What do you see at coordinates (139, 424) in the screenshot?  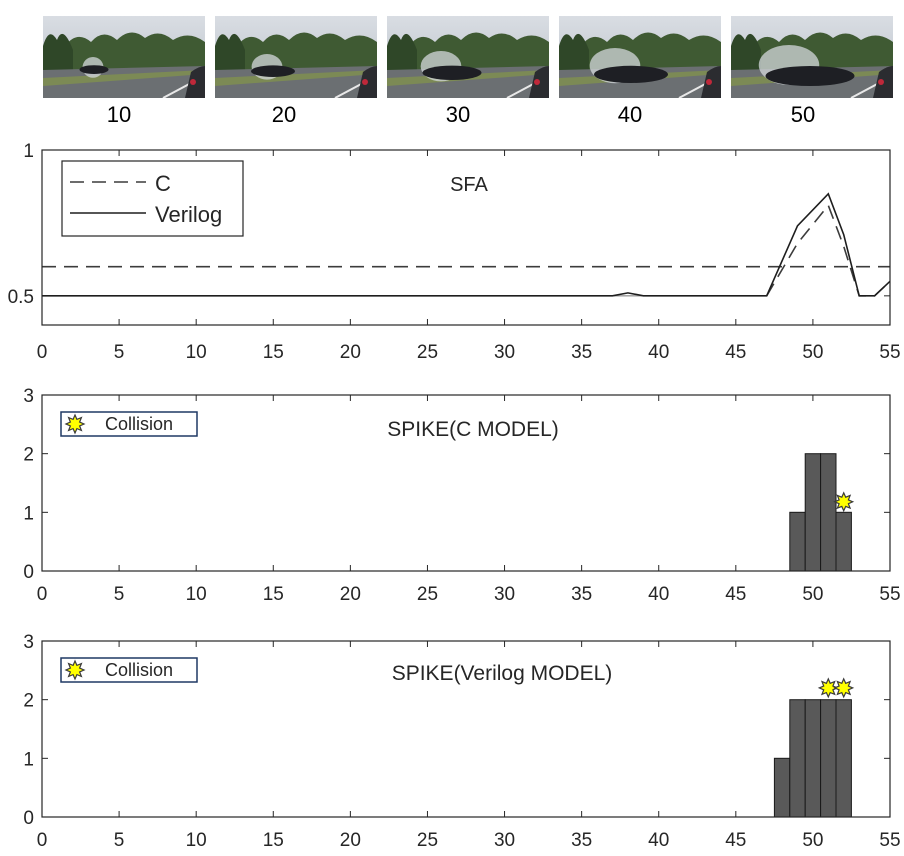 I see `legend-label: Collision` at bounding box center [139, 424].